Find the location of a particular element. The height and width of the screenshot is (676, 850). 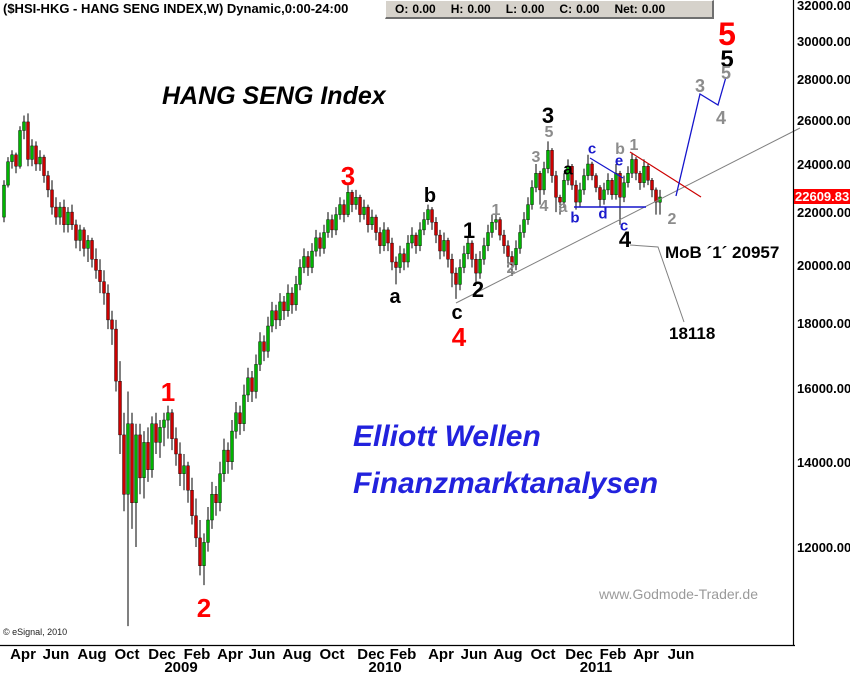

time-axis-year-label: 2009 is located at coordinates (181, 667).